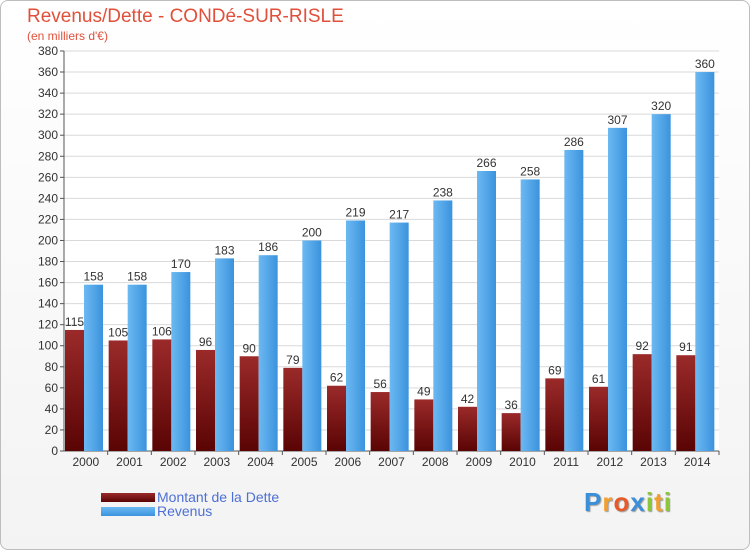 Image resolution: width=750 pixels, height=550 pixels. Describe the element at coordinates (608, 502) in the screenshot. I see `logo-letter: r` at that location.